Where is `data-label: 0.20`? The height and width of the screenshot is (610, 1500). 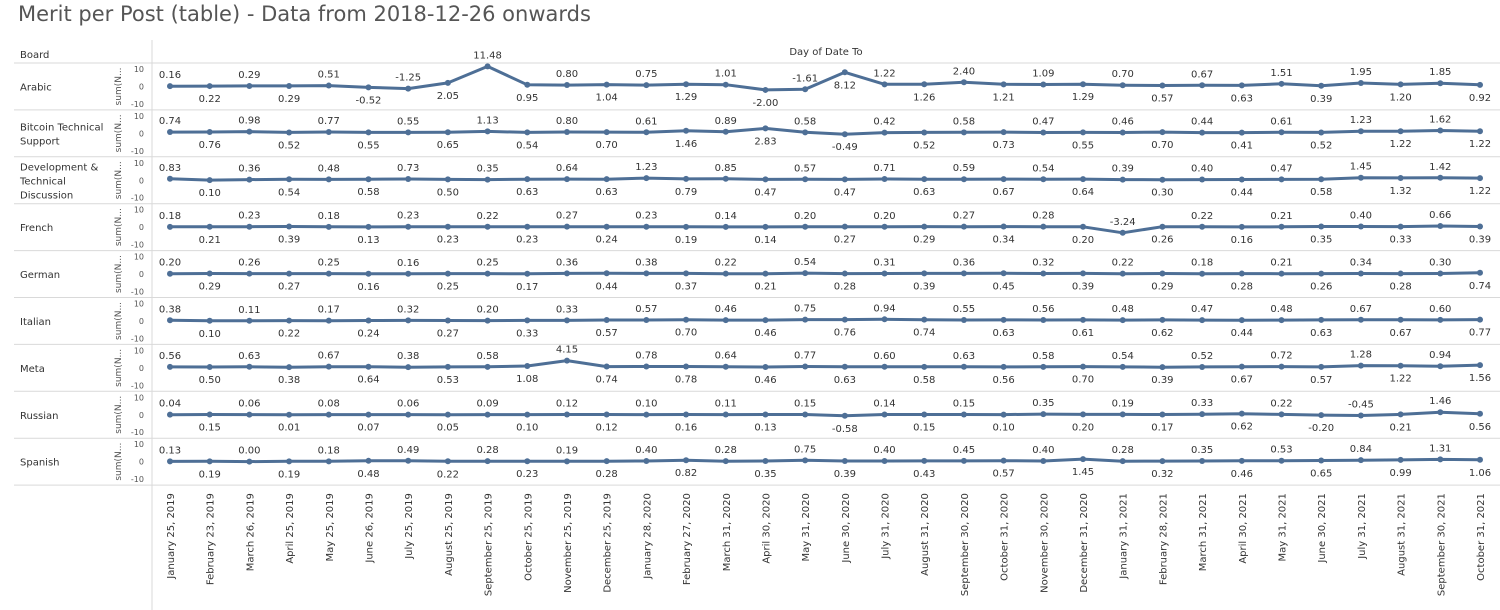
data-label: 0.20 is located at coordinates (1083, 427).